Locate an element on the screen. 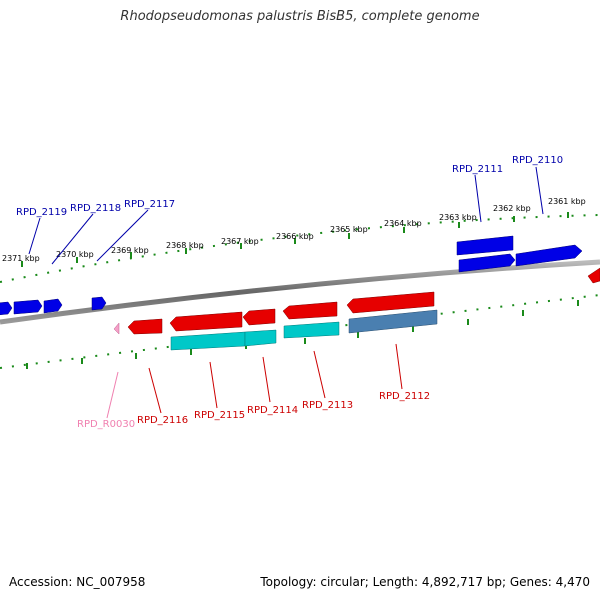 Image resolution: width=600 pixels, height=600 pixels. gene-label-rpd-2112: RPD_2112 is located at coordinates (404, 396).